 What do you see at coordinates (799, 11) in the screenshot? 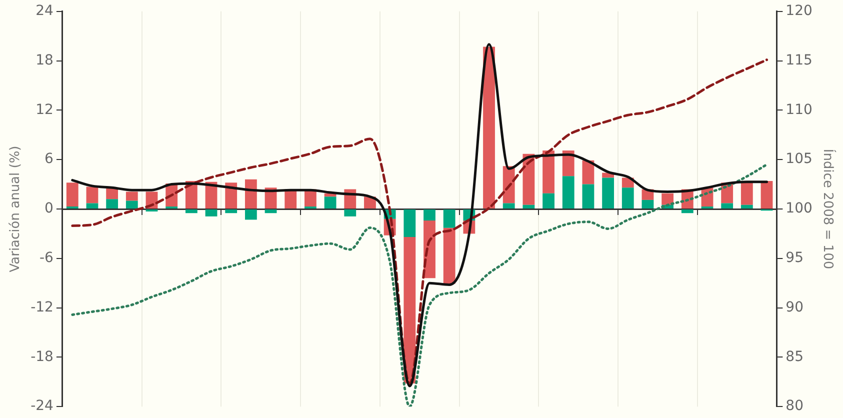
I see `y2-tick-label: 120` at bounding box center [799, 11].